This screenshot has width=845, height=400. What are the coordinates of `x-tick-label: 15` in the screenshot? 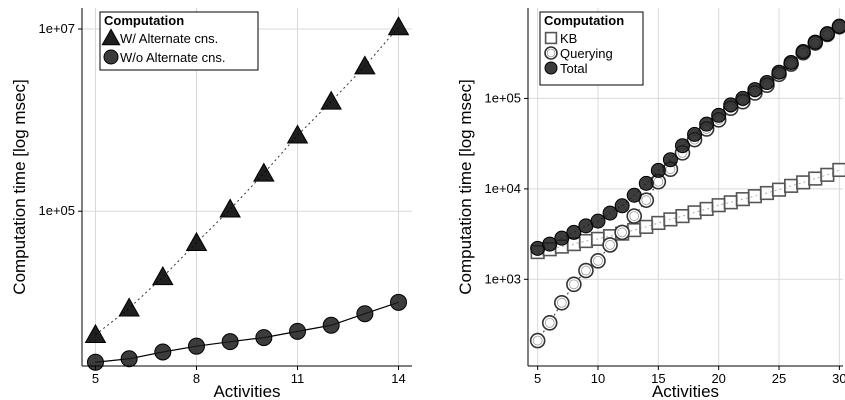 It's located at (658, 378).